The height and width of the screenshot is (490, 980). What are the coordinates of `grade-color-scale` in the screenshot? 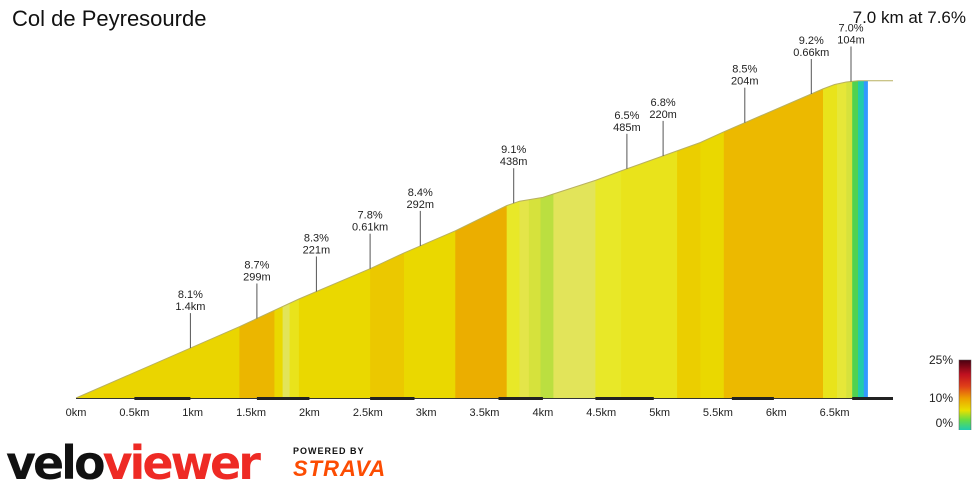 It's located at (965, 394).